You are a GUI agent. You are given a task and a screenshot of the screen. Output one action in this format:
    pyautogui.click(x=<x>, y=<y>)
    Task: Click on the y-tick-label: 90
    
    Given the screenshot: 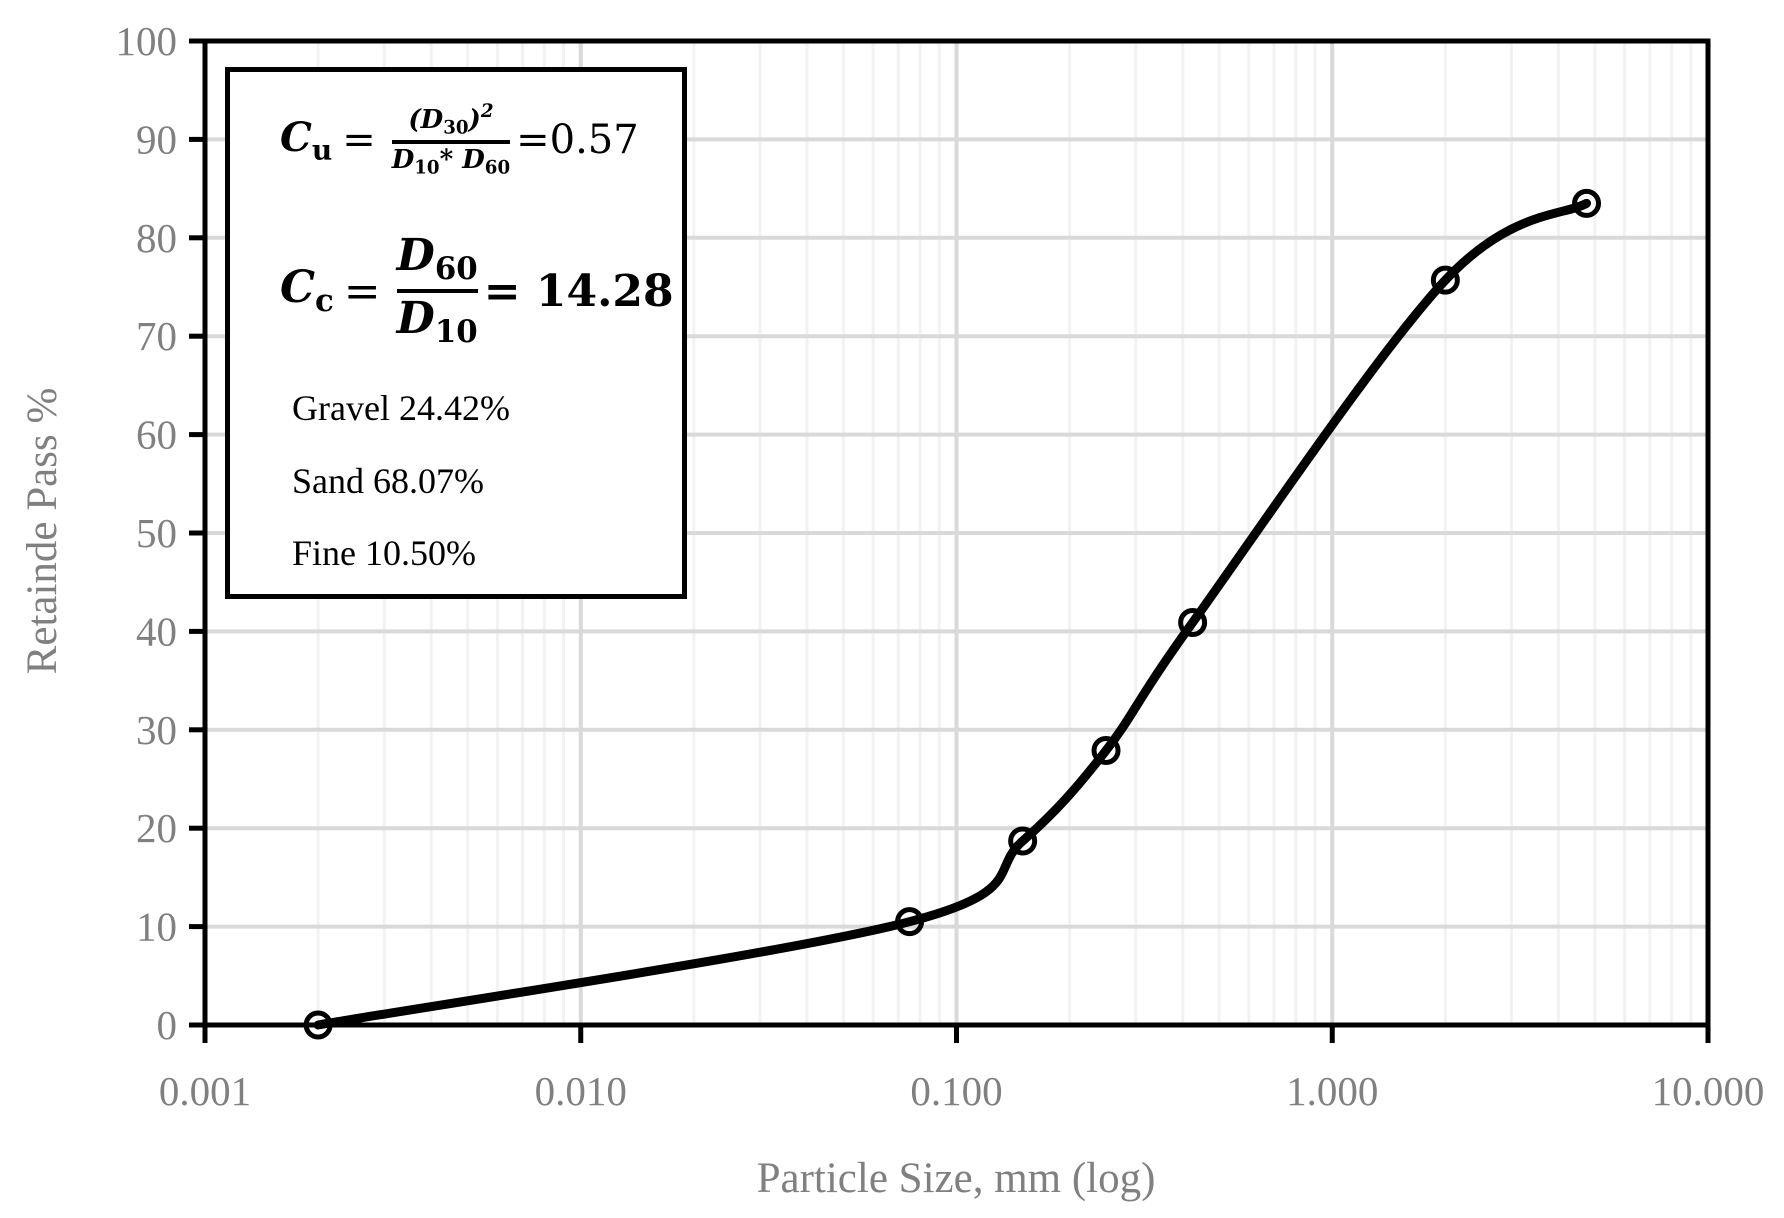 What is the action you would take?
    pyautogui.click(x=156, y=139)
    